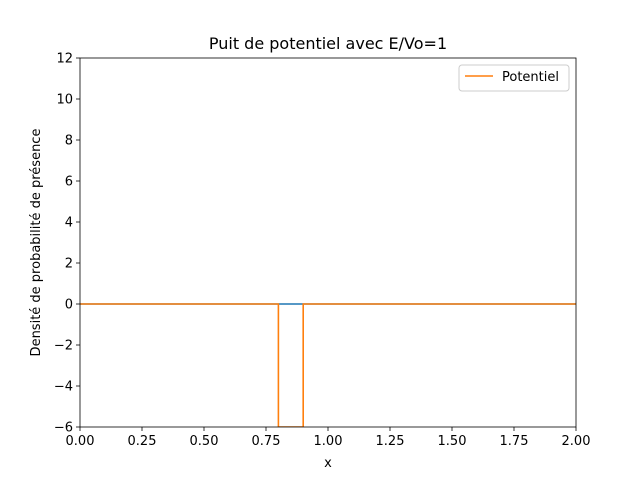 The image size is (640, 480). What do you see at coordinates (69, 223) in the screenshot?
I see `y-tick-label: 4` at bounding box center [69, 223].